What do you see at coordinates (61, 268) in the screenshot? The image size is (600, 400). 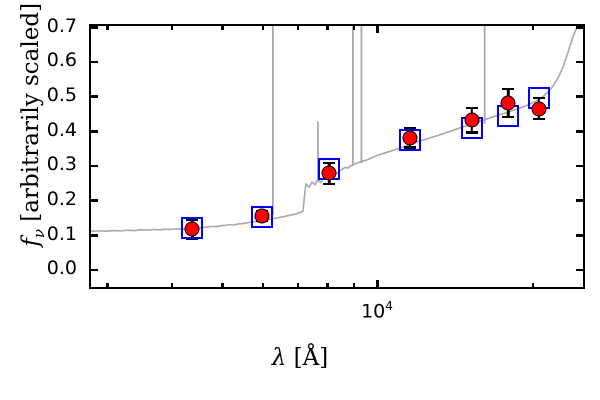 I see `y-tick-label-0: 0.0` at bounding box center [61, 268].